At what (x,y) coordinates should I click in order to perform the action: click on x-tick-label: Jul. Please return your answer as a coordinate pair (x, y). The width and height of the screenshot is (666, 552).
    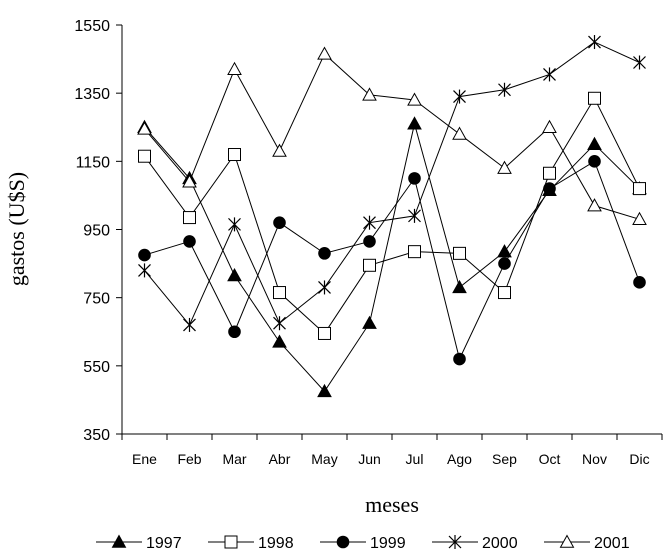
    Looking at the image, I should click on (415, 459).